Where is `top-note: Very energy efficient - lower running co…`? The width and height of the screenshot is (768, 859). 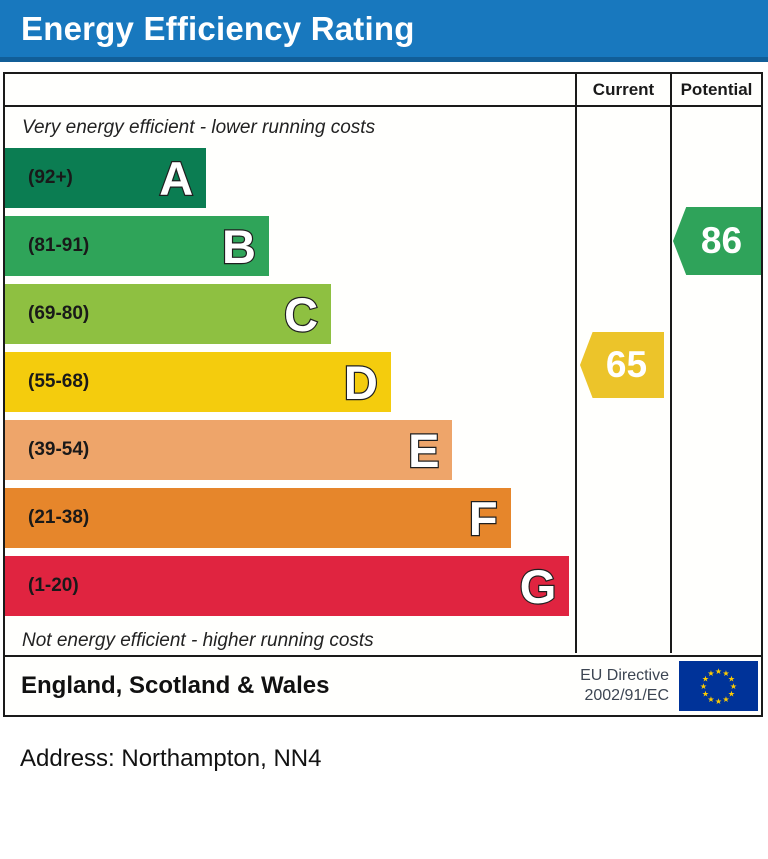 top-note: Very energy efficient - lower running co… is located at coordinates (199, 127).